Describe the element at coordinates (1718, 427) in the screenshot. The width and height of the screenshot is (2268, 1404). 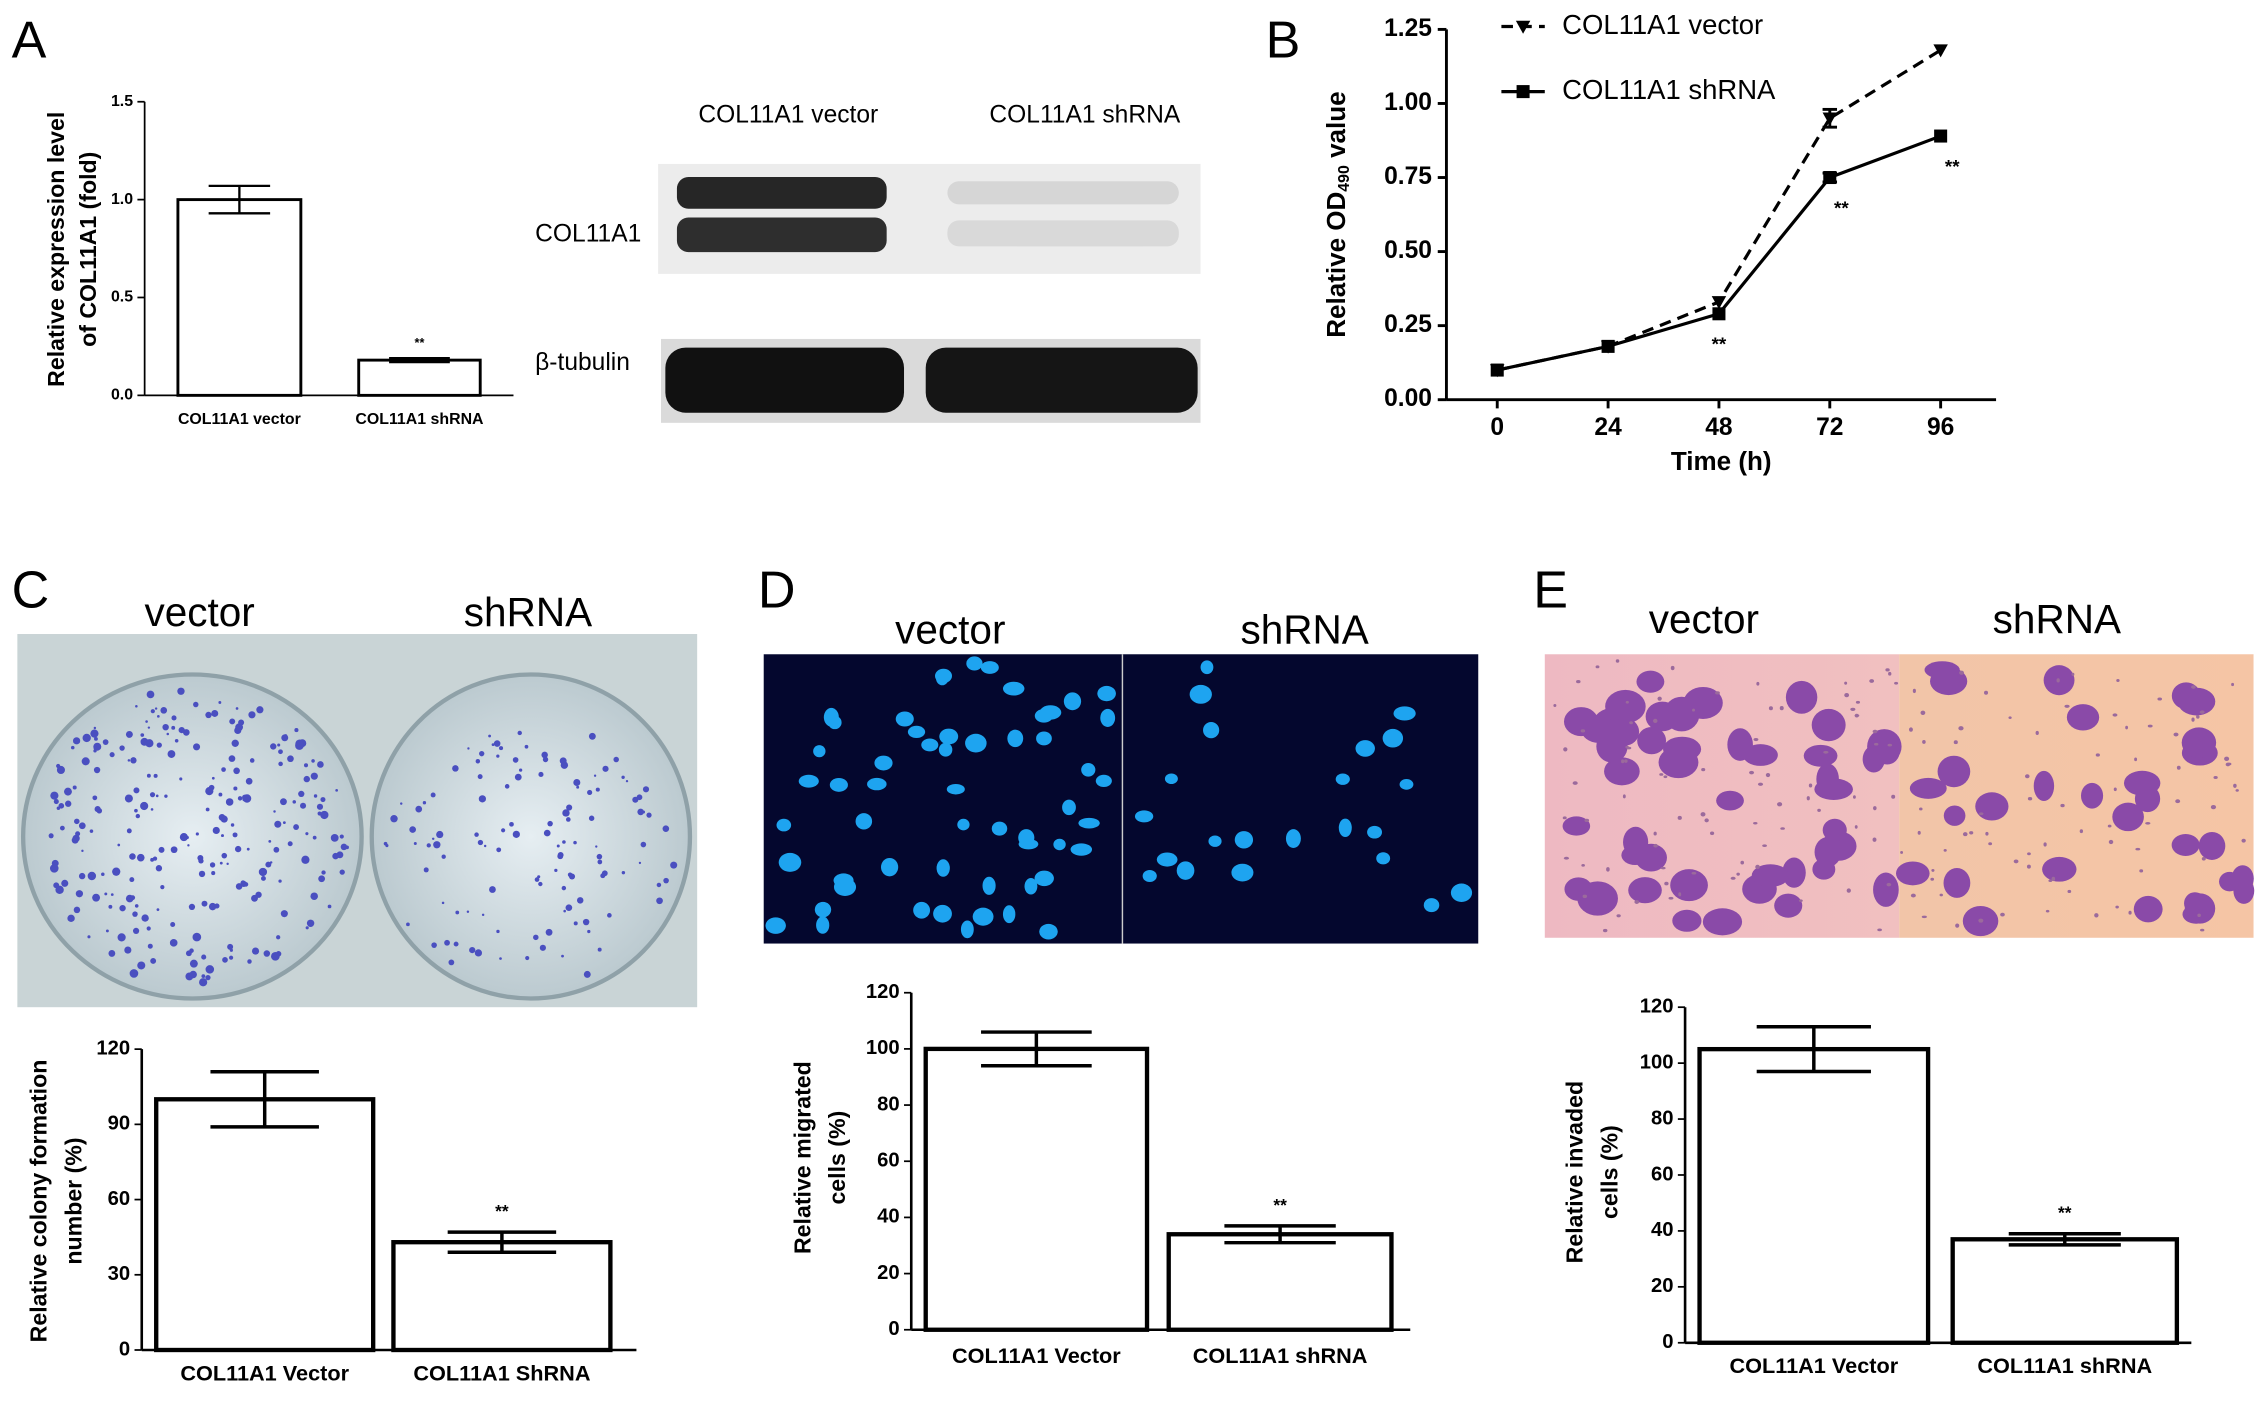
I see `x-tick-label: 48` at that location.